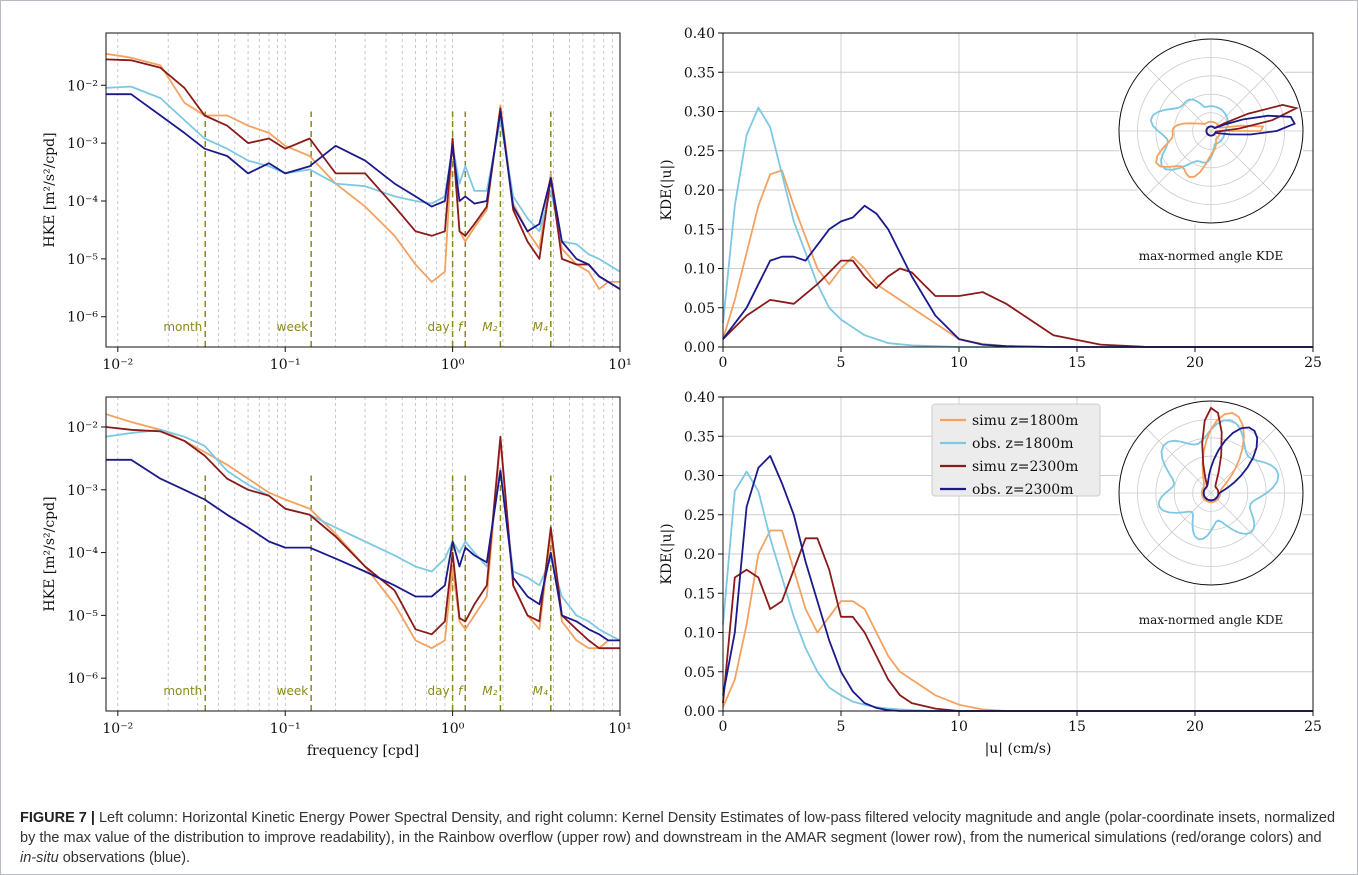 The width and height of the screenshot is (1358, 875). What do you see at coordinates (1025, 421) in the screenshot?
I see `legend-label: simu z=1800m` at bounding box center [1025, 421].